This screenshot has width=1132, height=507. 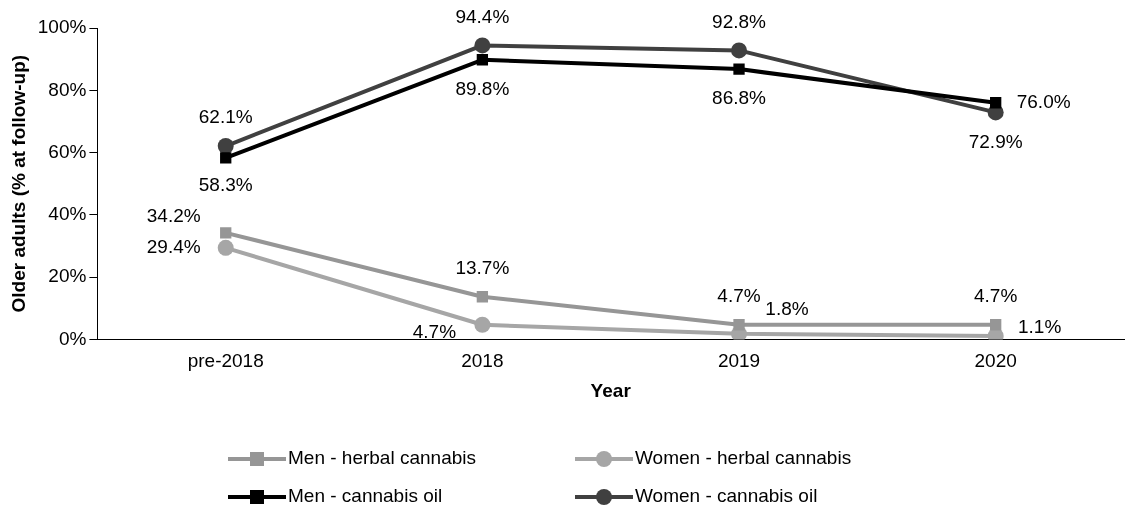 I want to click on data-label: 62.1%, so click(x=225, y=117).